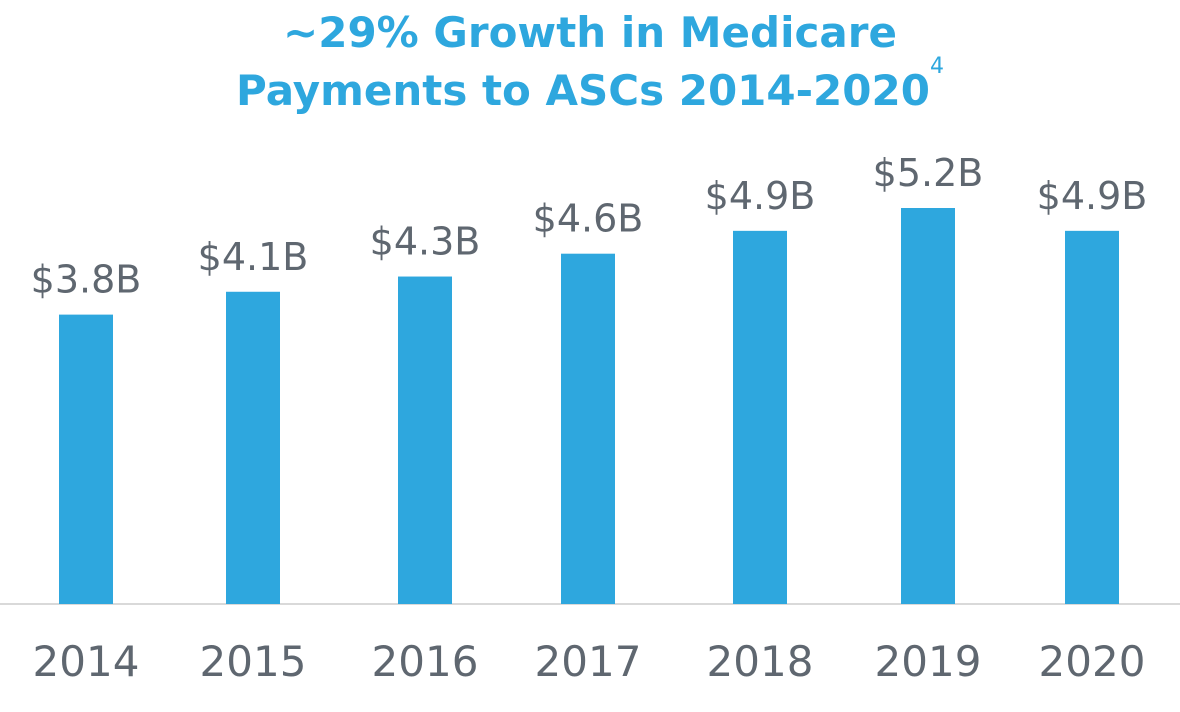  I want to click on bar-2019, so click(928, 406).